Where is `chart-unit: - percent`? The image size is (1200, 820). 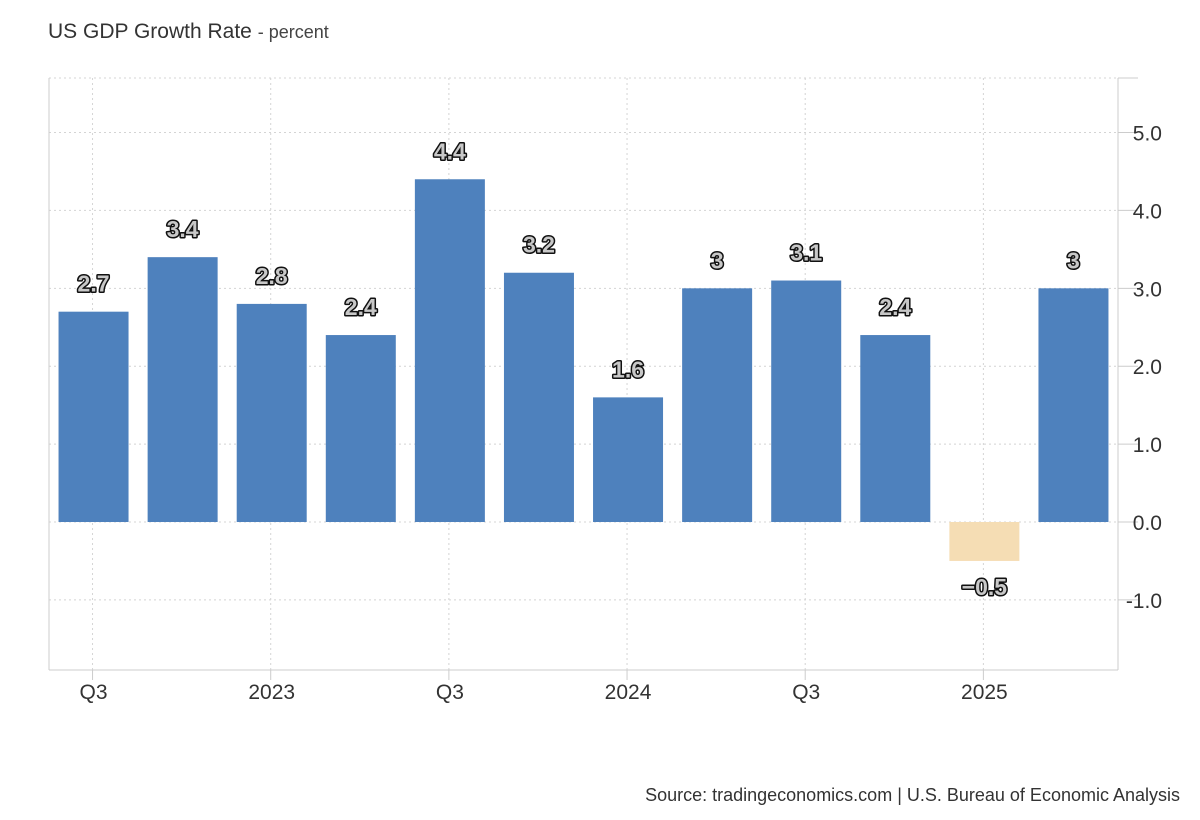 chart-unit: - percent is located at coordinates (293, 32).